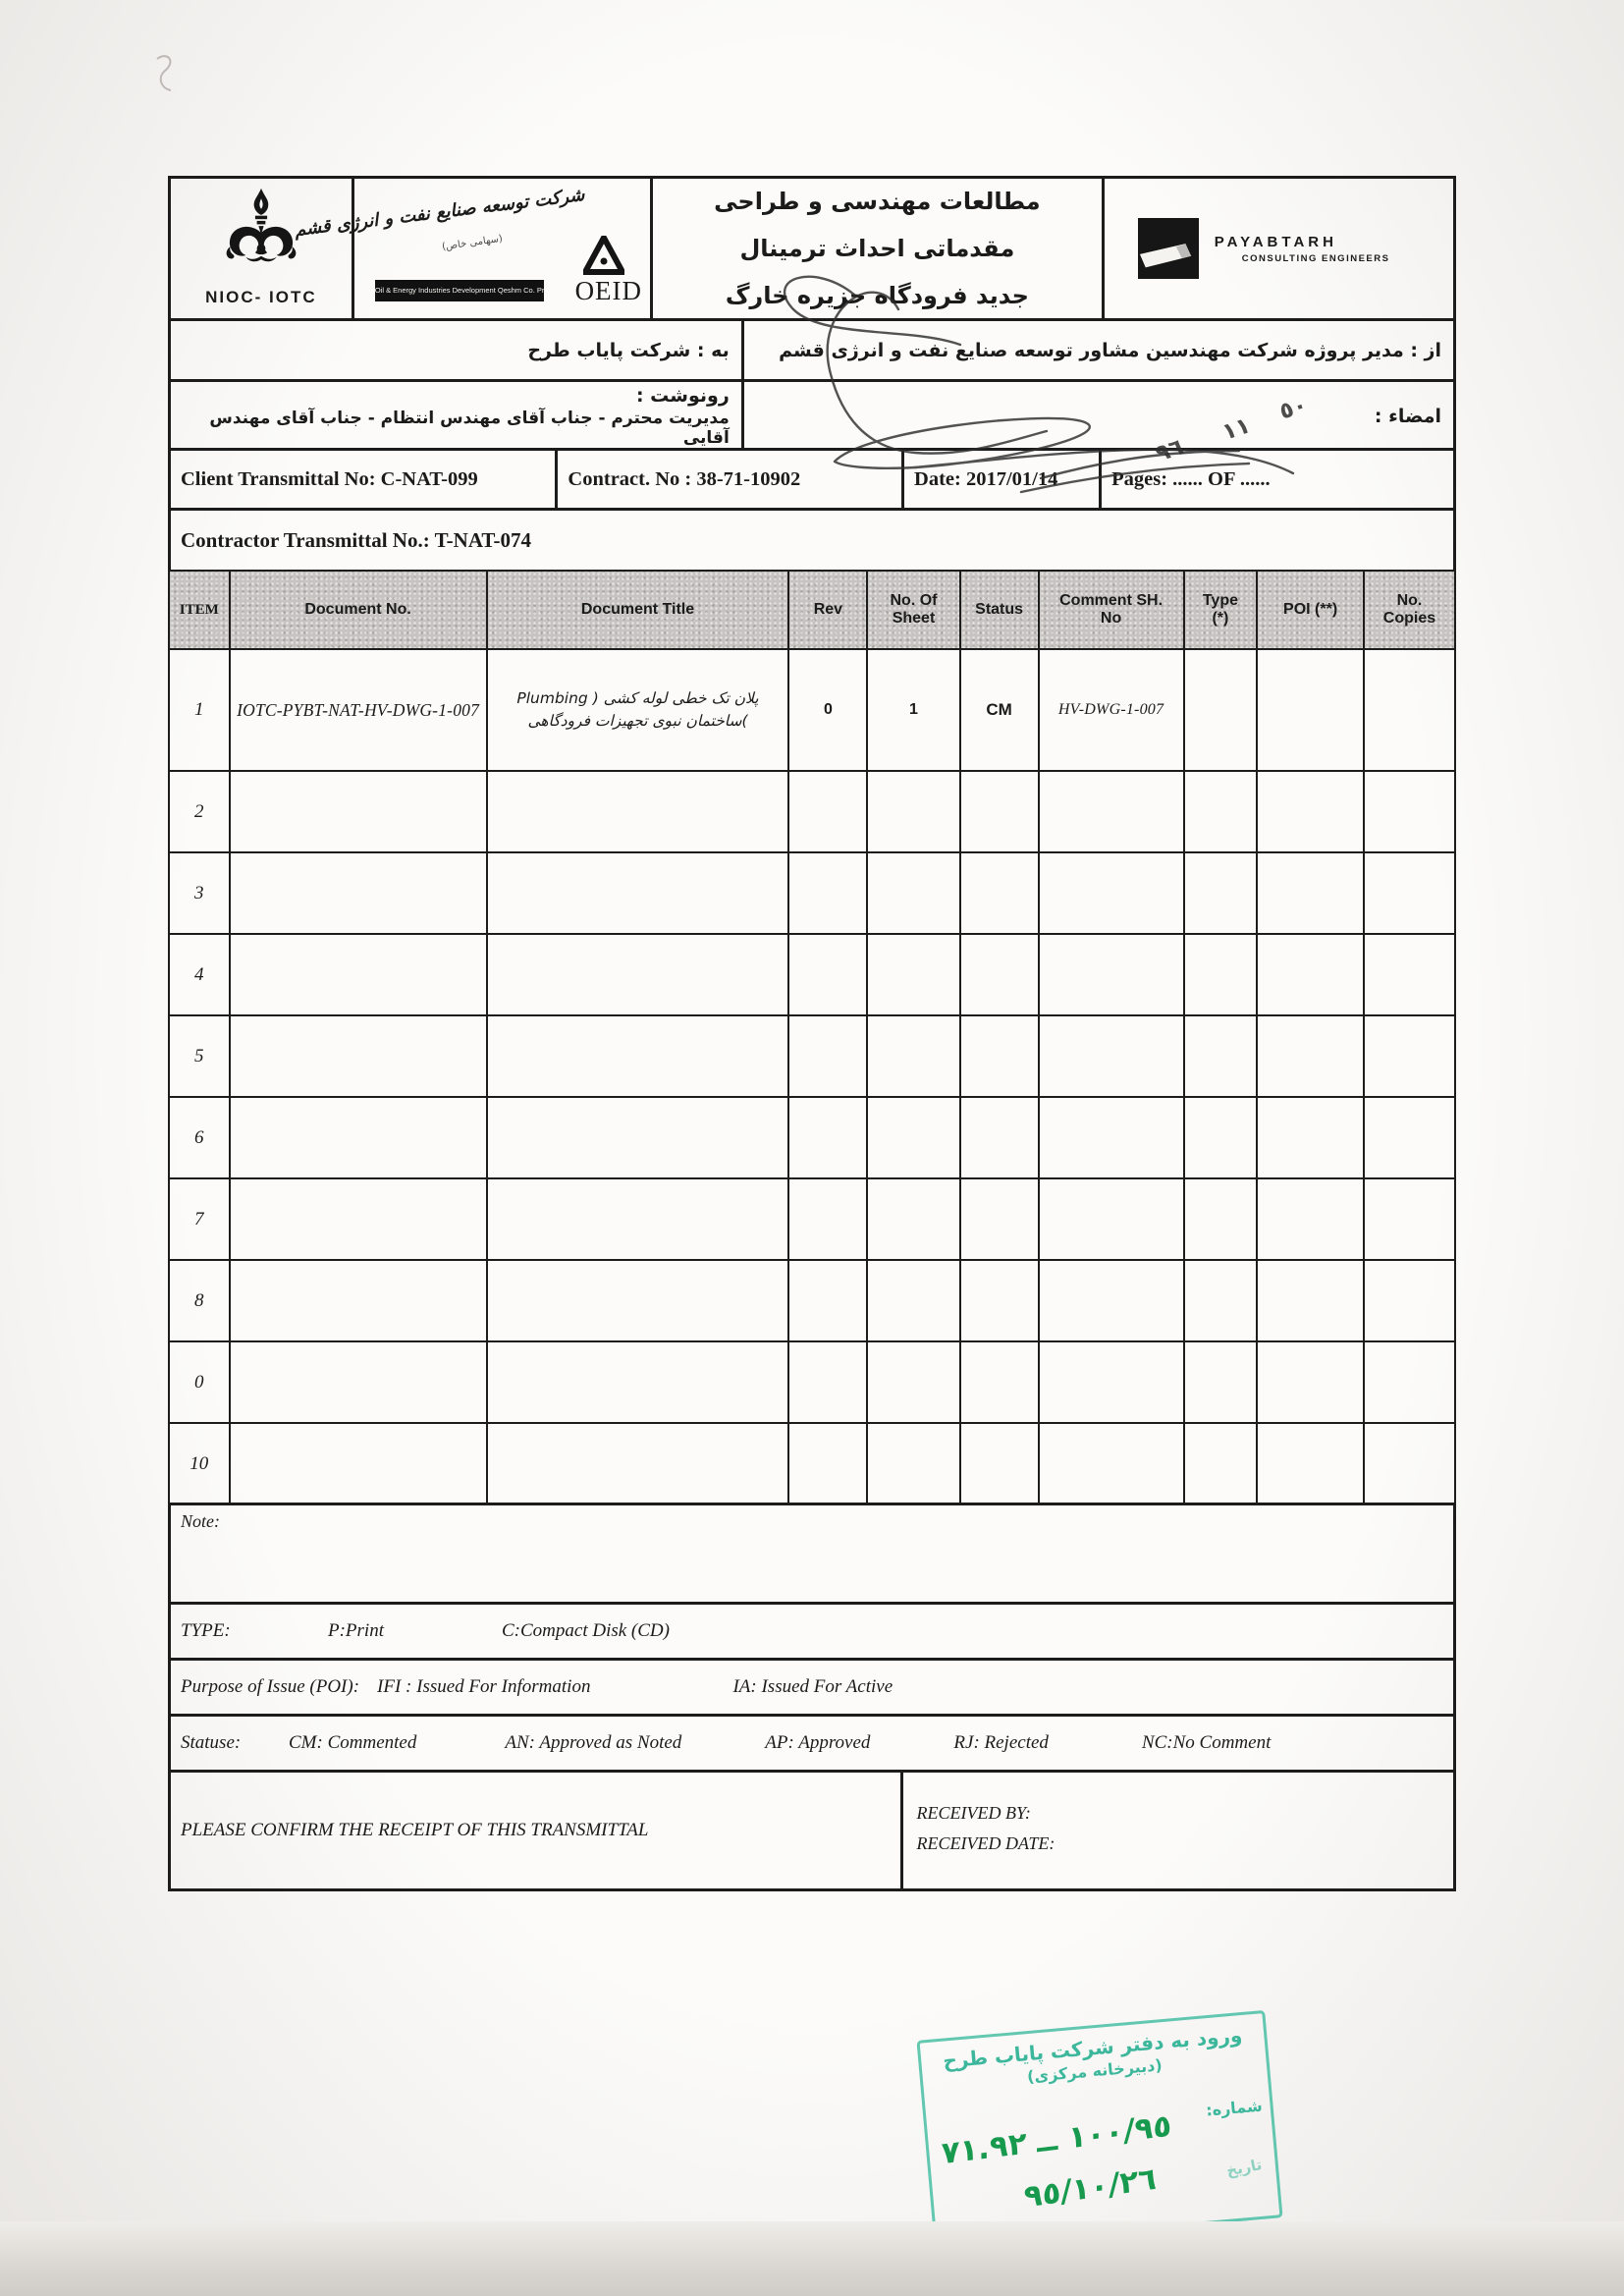 Image resolution: width=1624 pixels, height=2296 pixels. I want to click on oeid-triangle-icon, so click(604, 255).